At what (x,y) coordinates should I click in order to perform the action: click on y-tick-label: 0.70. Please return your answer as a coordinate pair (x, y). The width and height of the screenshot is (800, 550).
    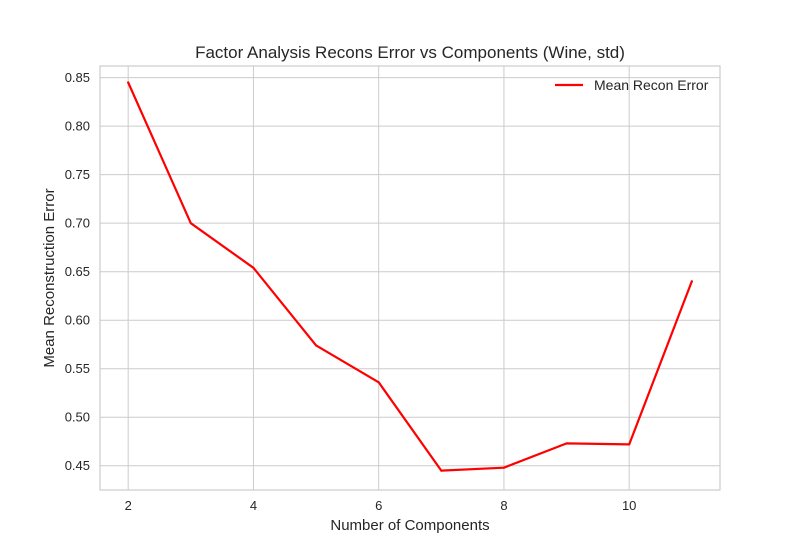
    Looking at the image, I should click on (77, 223).